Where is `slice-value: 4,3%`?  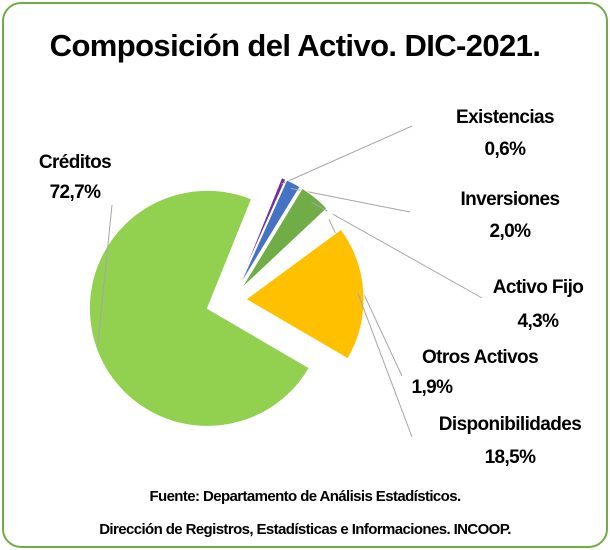
slice-value: 4,3% is located at coordinates (539, 321).